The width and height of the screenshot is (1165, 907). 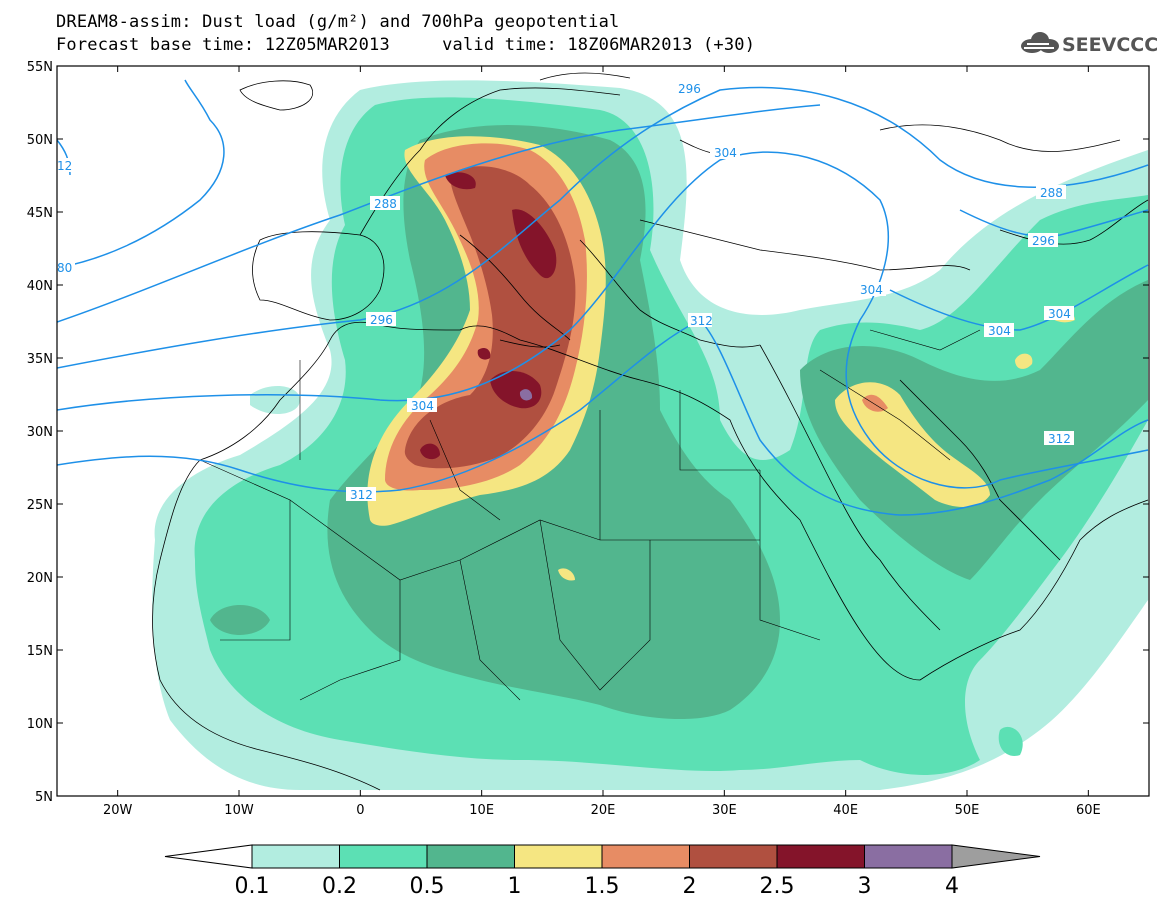 What do you see at coordinates (40, 213) in the screenshot?
I see `lat-label: 45N` at bounding box center [40, 213].